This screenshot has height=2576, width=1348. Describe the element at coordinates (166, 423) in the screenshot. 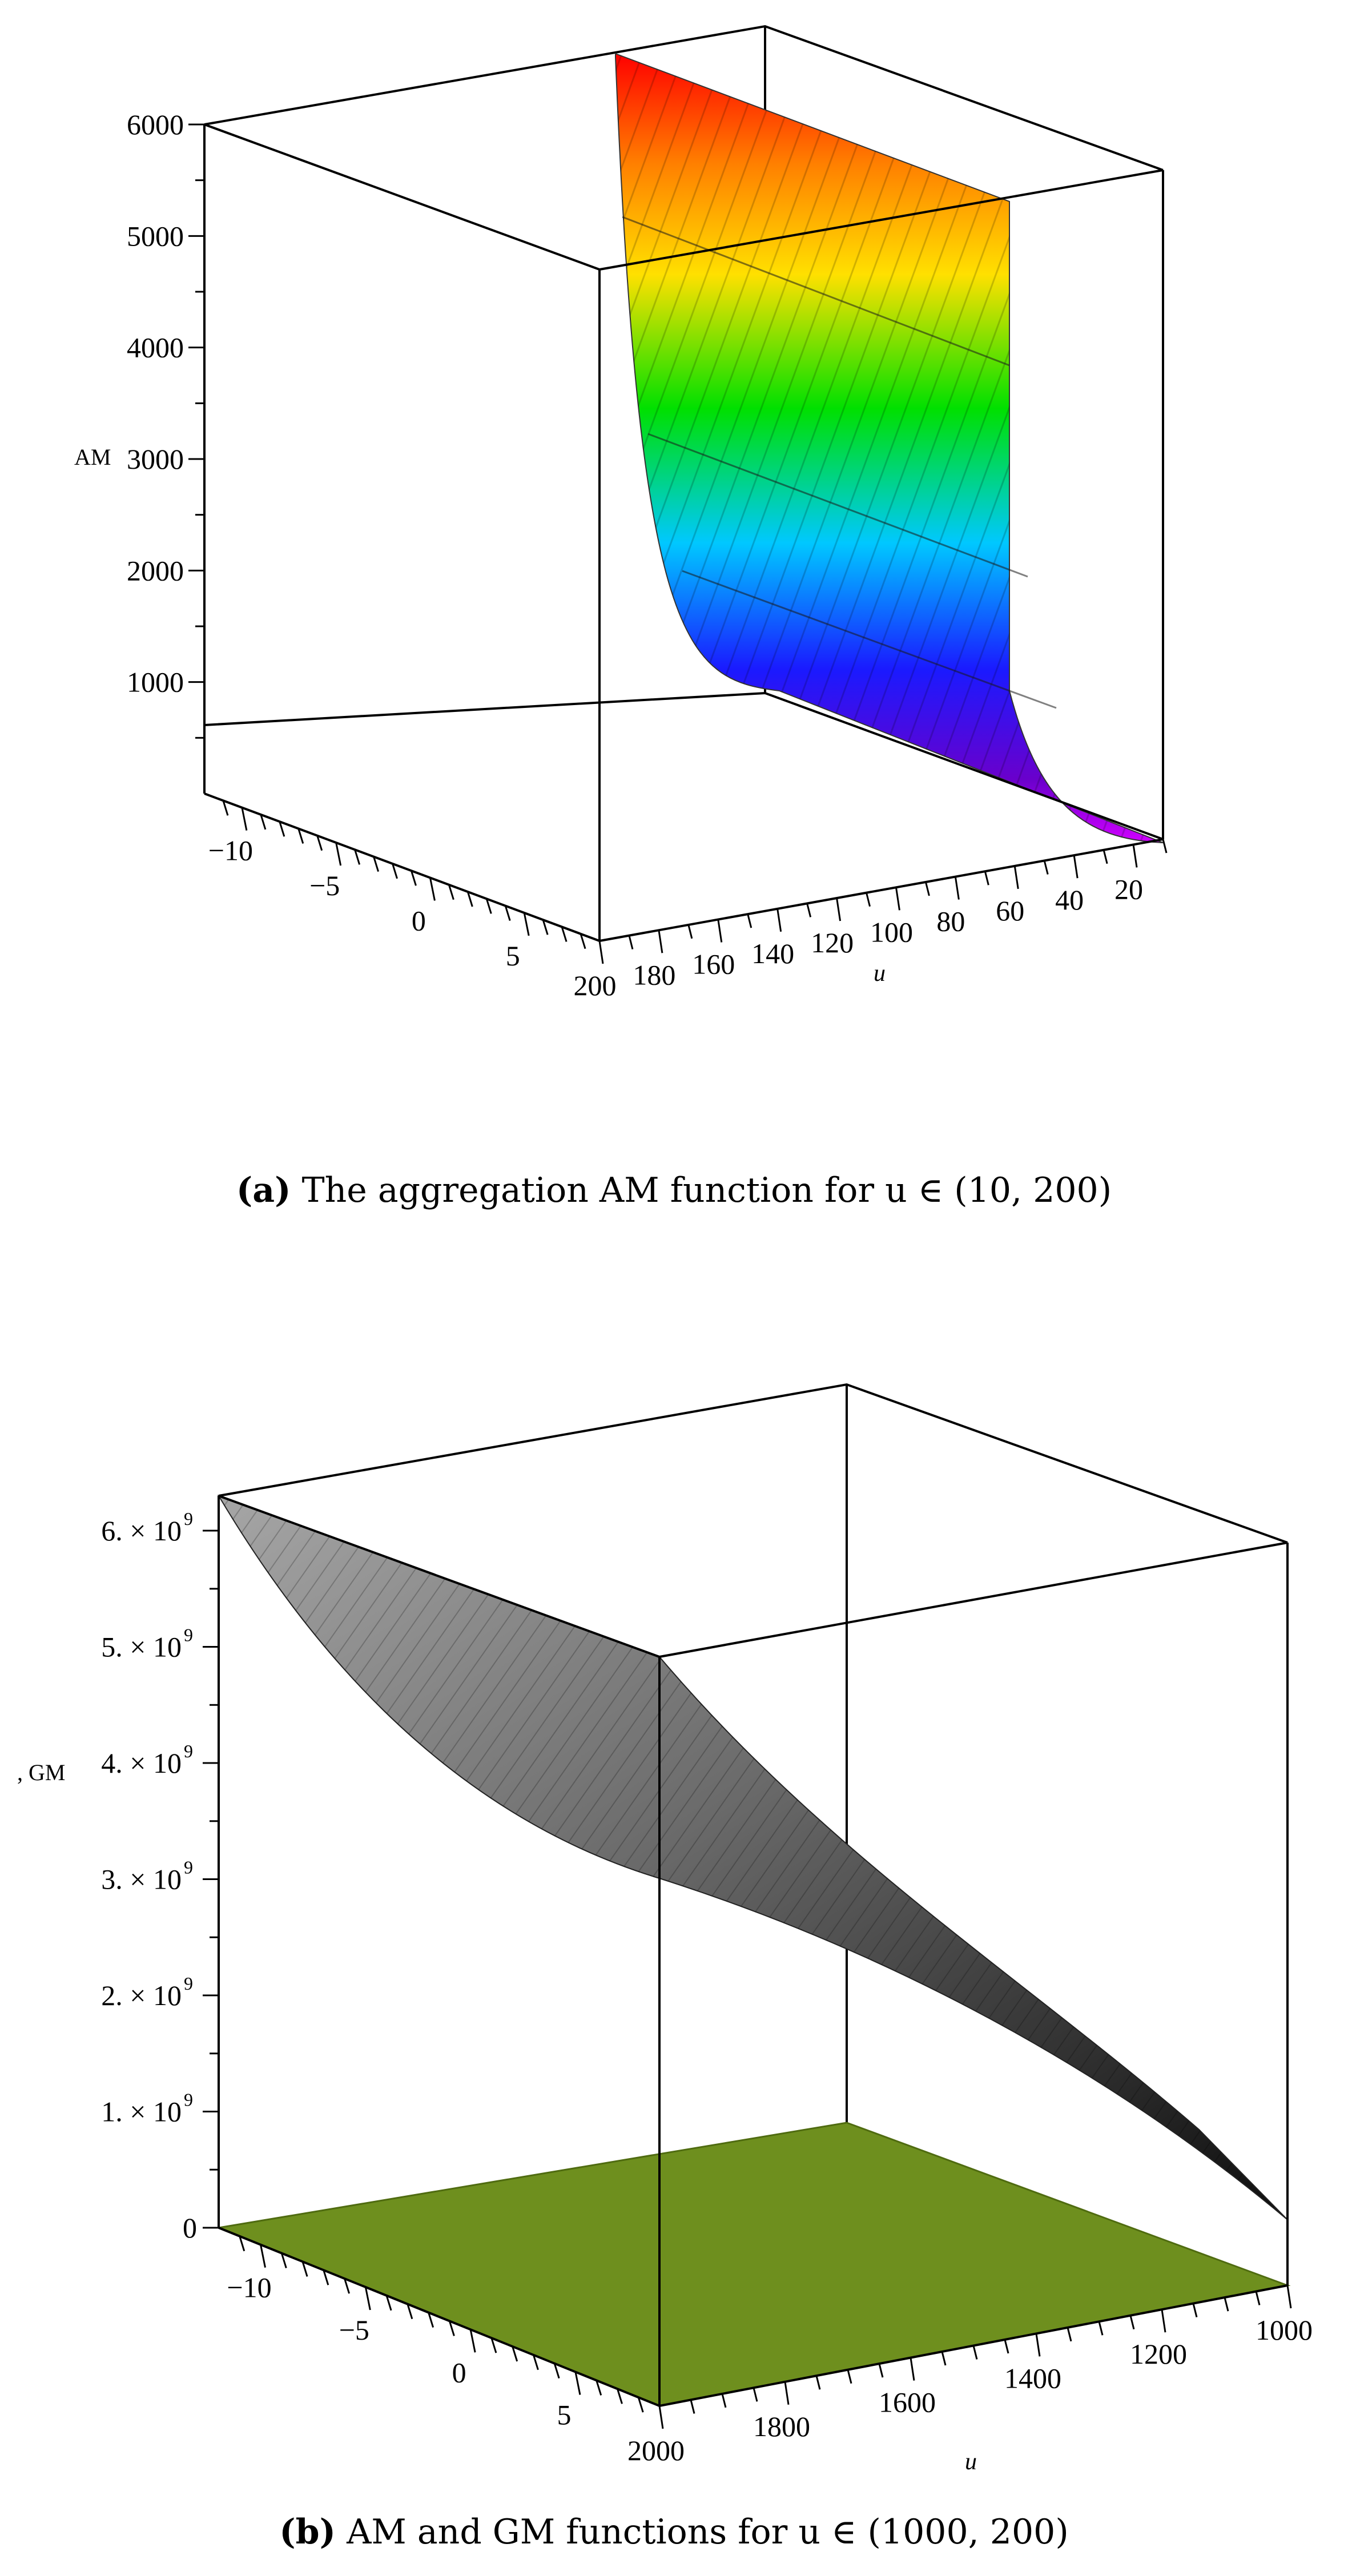

I see `z-axis-a: 1000 2000 3000 4000 5000 6000` at that location.